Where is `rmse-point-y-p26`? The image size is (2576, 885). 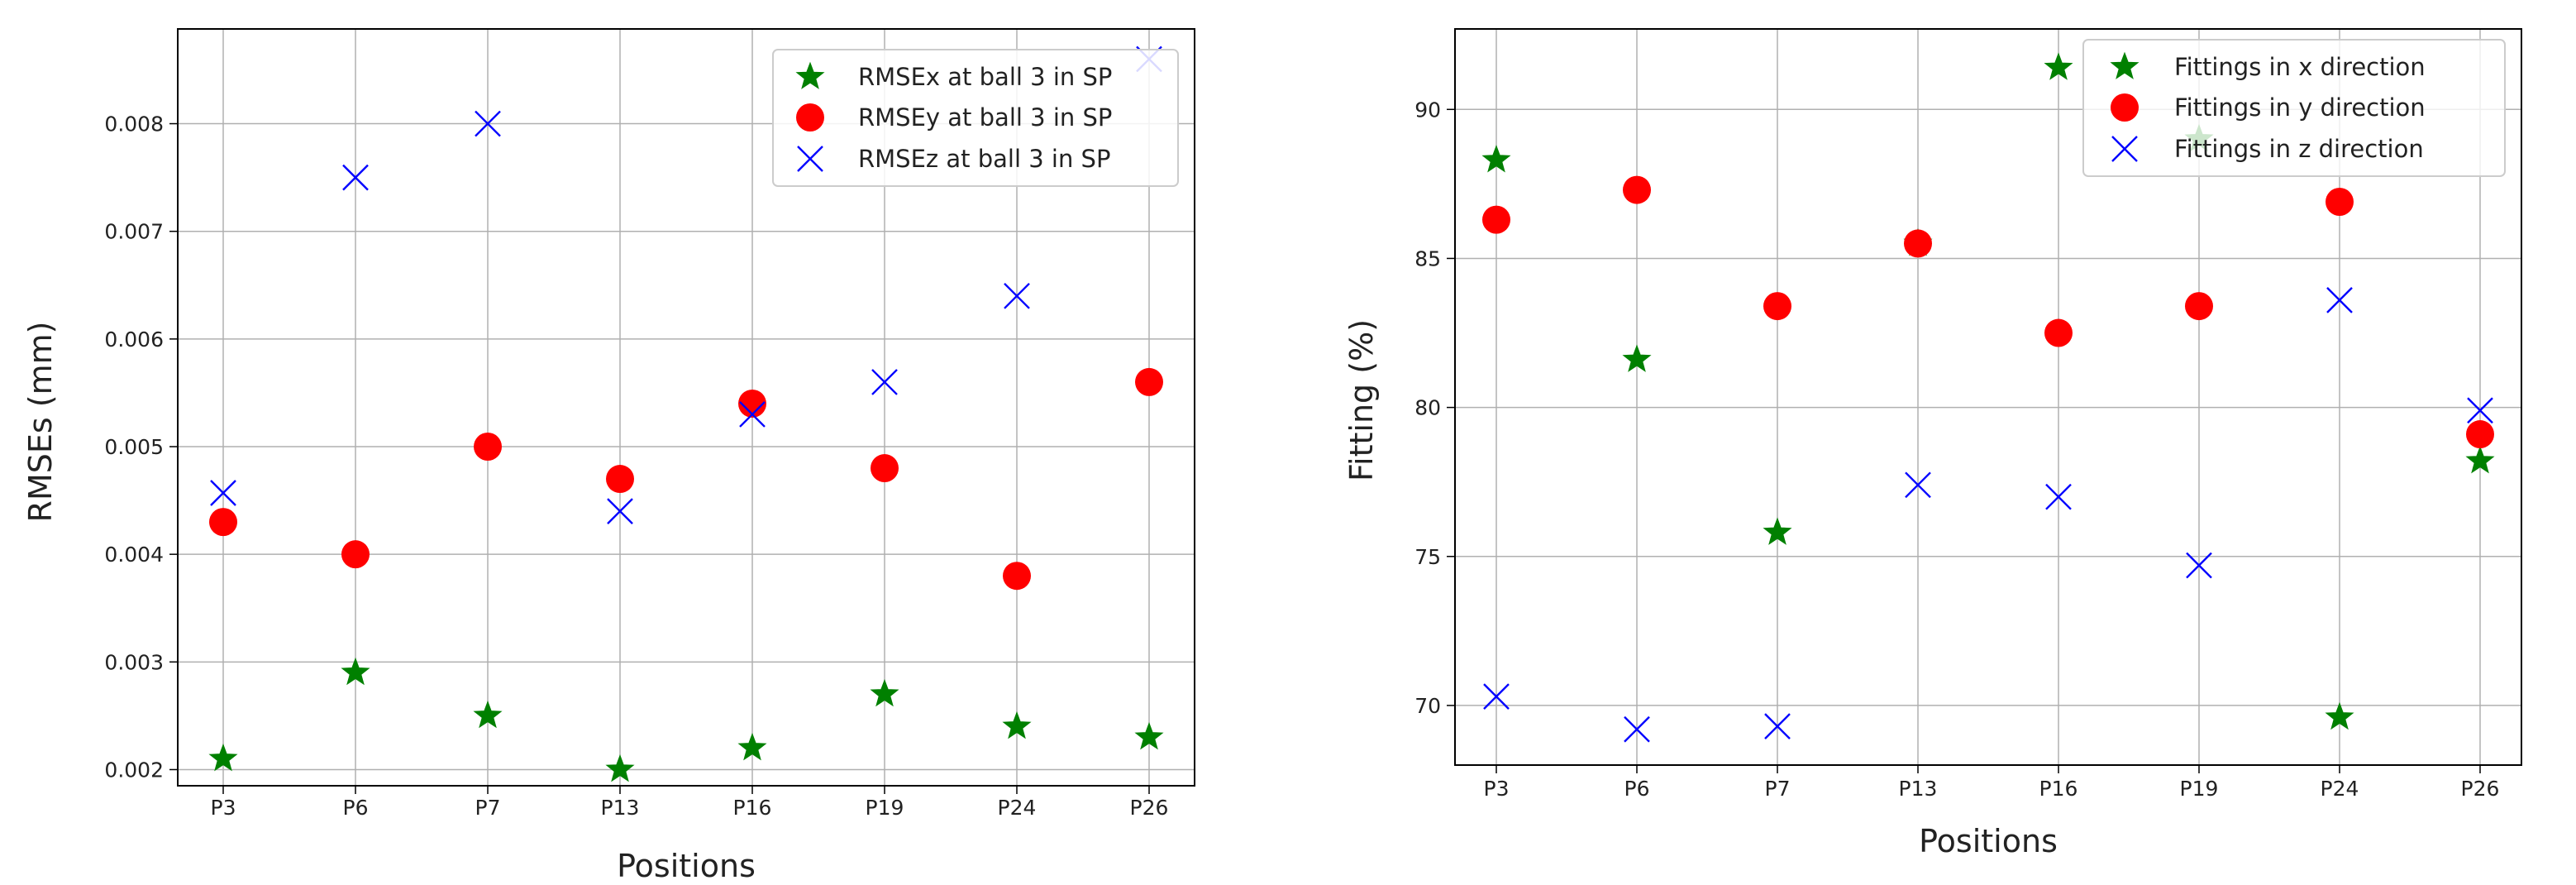 rmse-point-y-p26 is located at coordinates (1149, 381).